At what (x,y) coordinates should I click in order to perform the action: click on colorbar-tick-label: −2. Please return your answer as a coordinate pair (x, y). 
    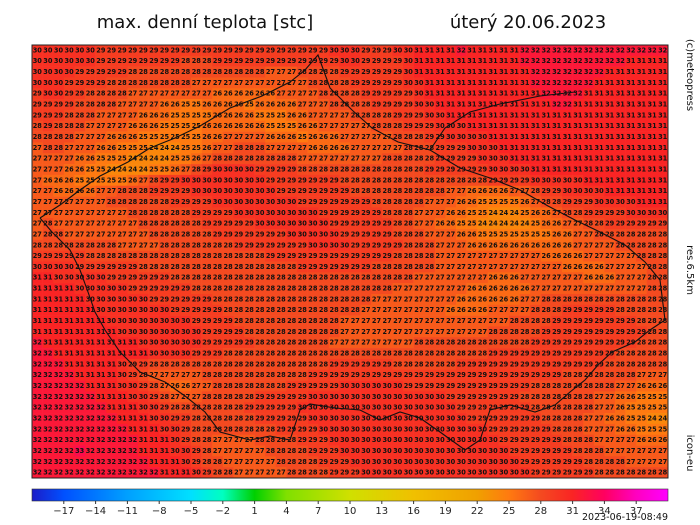
    Looking at the image, I should click on (222, 511).